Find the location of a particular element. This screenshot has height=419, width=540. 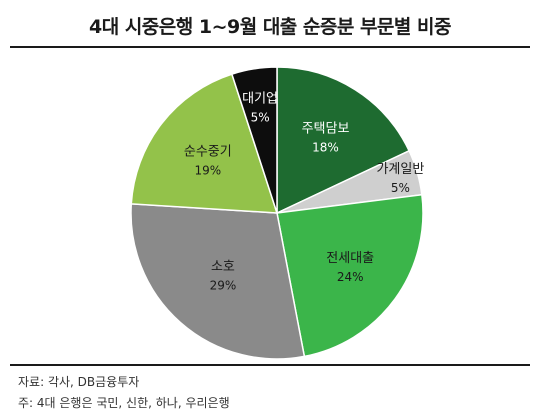

slice-label-4: 소호 is located at coordinates (223, 266).